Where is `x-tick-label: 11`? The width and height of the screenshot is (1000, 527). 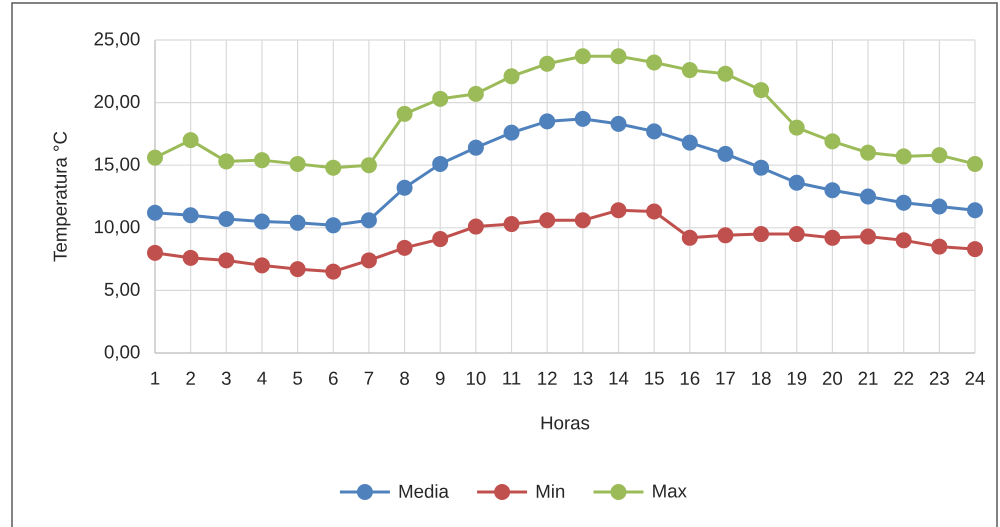 x-tick-label: 11 is located at coordinates (511, 378).